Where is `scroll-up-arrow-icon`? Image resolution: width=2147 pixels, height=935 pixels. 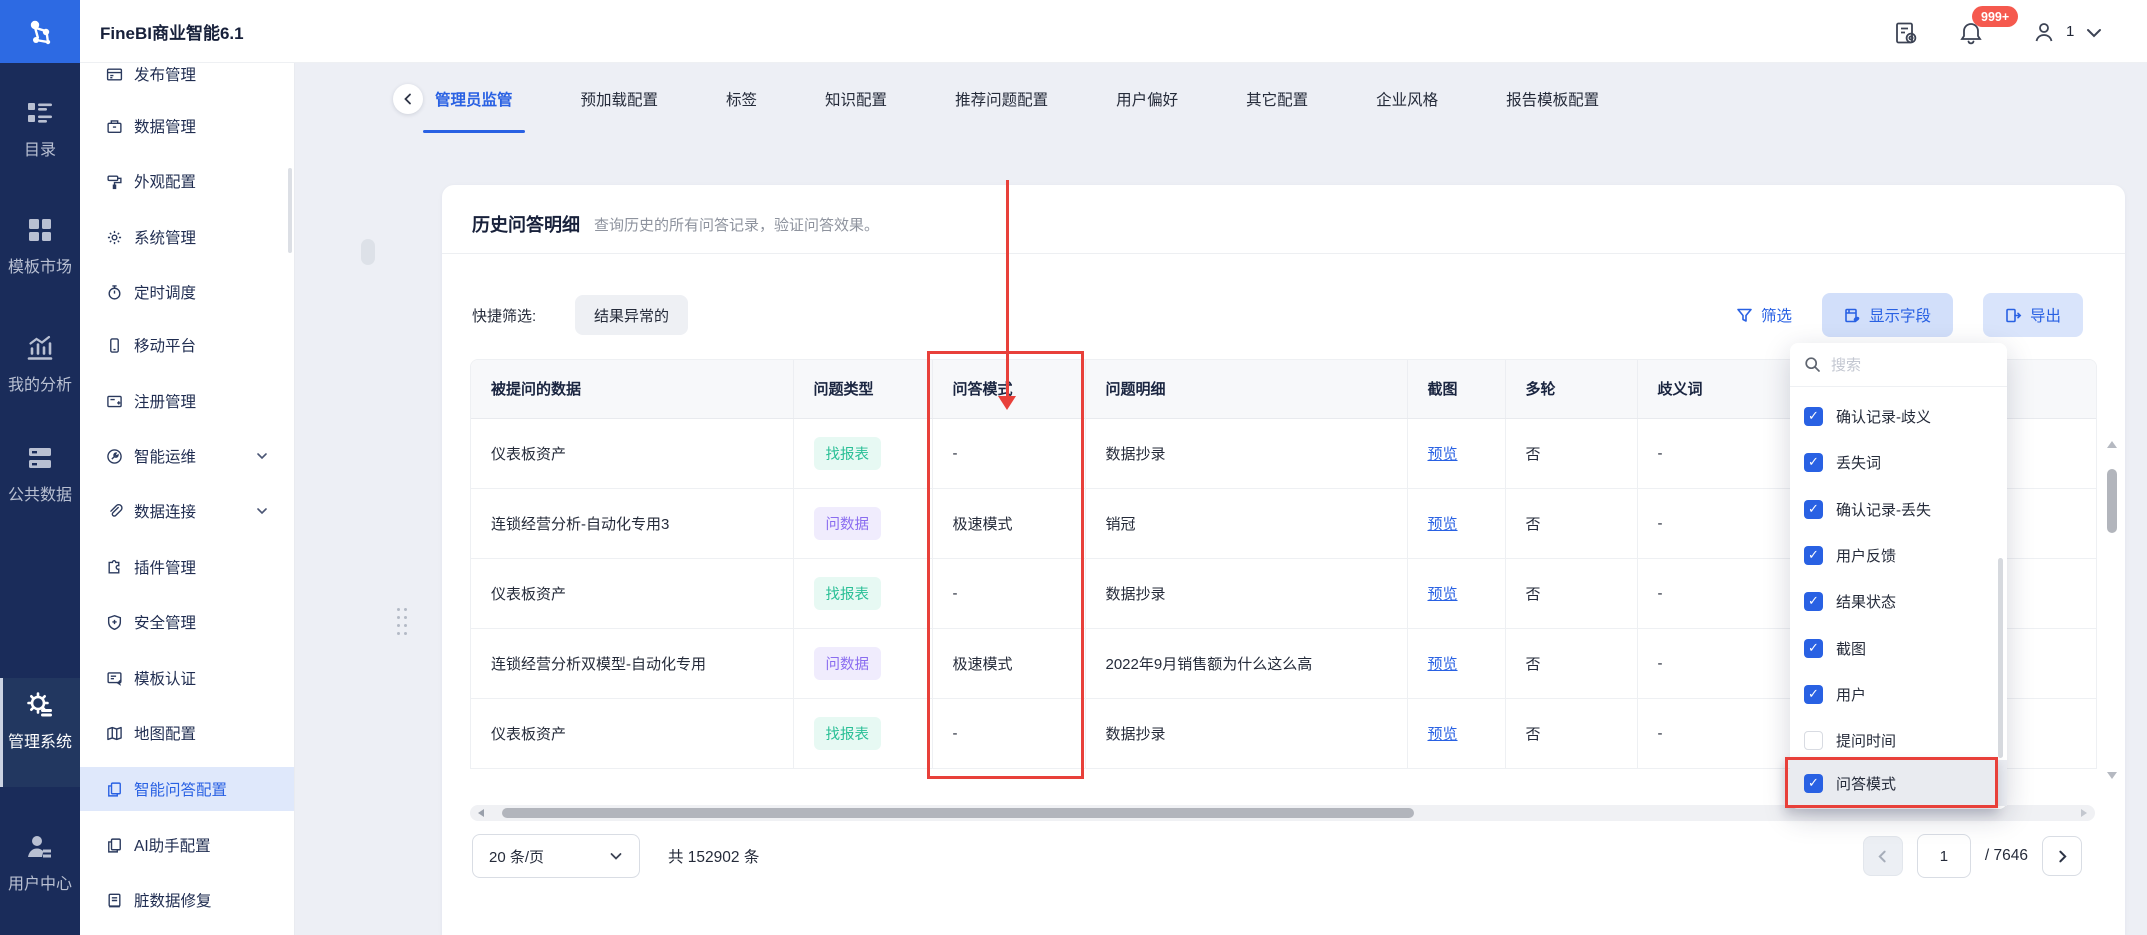
scroll-up-arrow-icon is located at coordinates (2112, 444).